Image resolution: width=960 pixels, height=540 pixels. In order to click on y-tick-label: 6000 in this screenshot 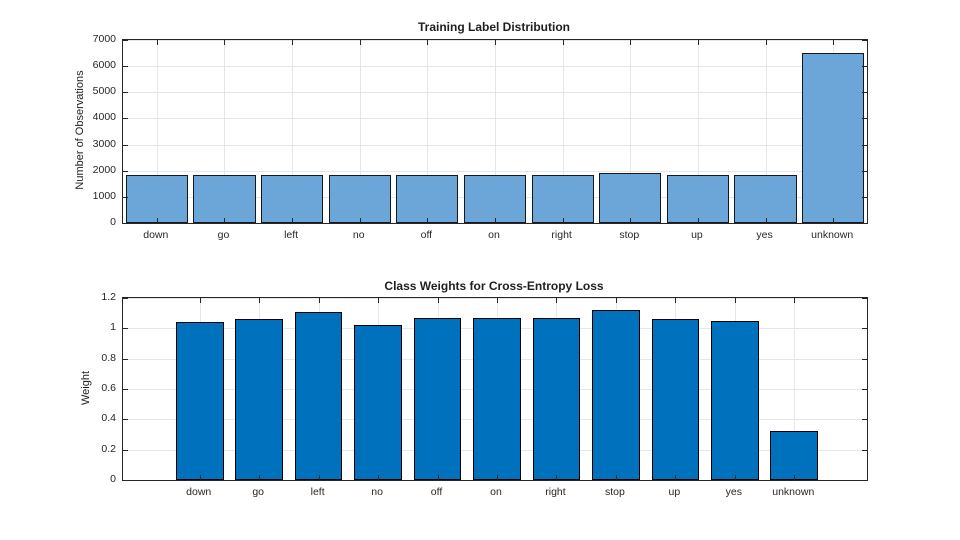, I will do `click(104, 65)`.